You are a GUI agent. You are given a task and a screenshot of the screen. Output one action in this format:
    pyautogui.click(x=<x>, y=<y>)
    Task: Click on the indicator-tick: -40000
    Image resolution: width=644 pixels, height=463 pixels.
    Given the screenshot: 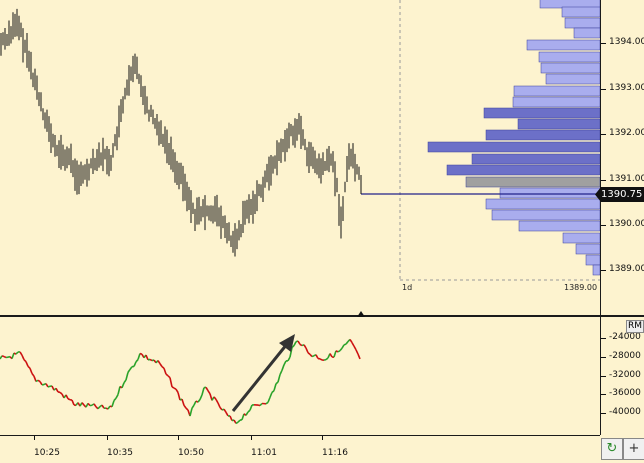 What is the action you would take?
    pyautogui.click(x=625, y=412)
    